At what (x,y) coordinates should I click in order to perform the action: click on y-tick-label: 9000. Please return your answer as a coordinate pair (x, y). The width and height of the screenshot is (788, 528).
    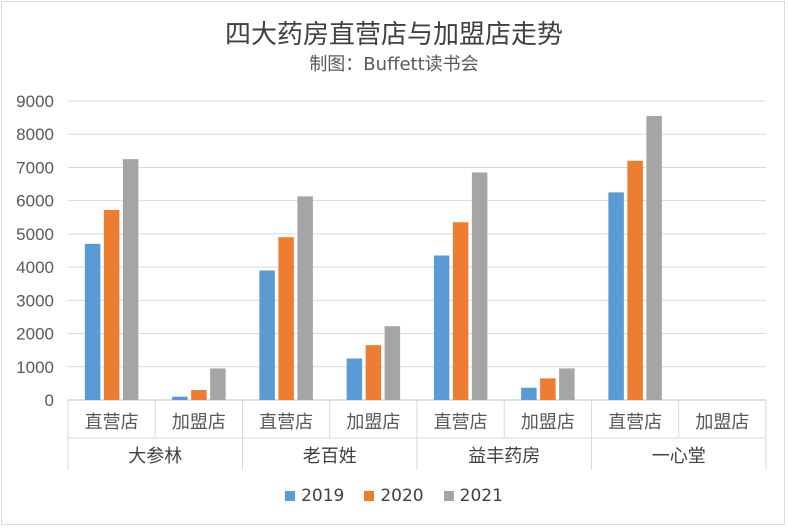
    Looking at the image, I should click on (35, 101).